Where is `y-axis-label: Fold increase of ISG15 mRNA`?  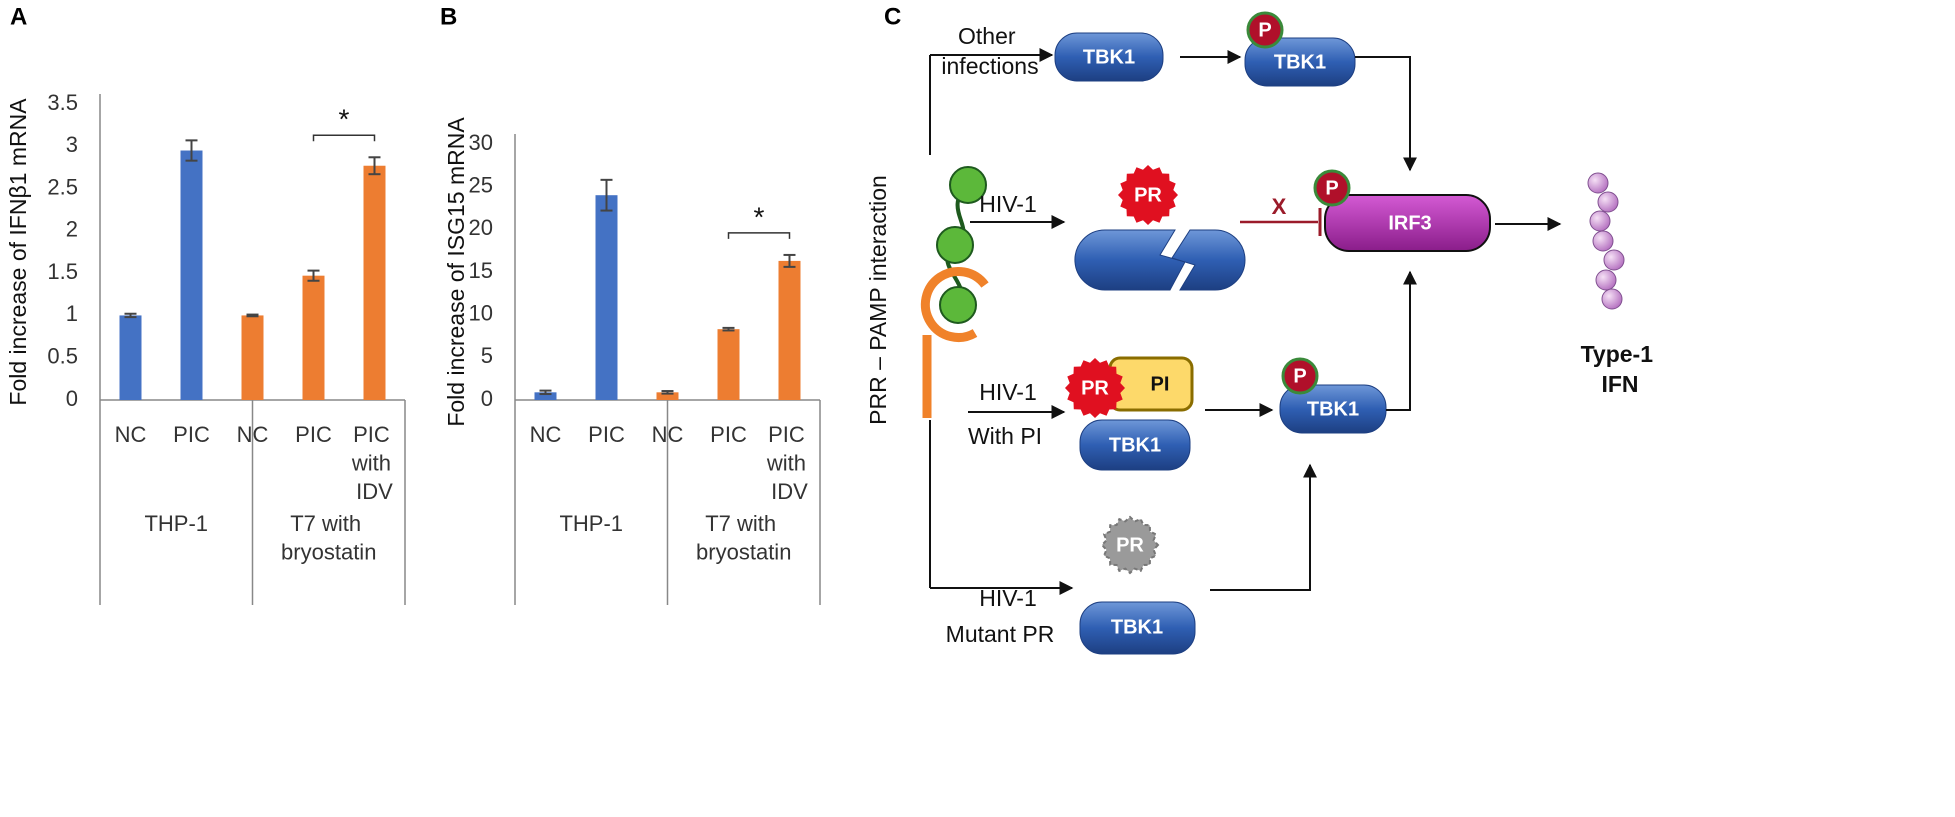 y-axis-label: Fold increase of ISG15 mRNA is located at coordinates (456, 272).